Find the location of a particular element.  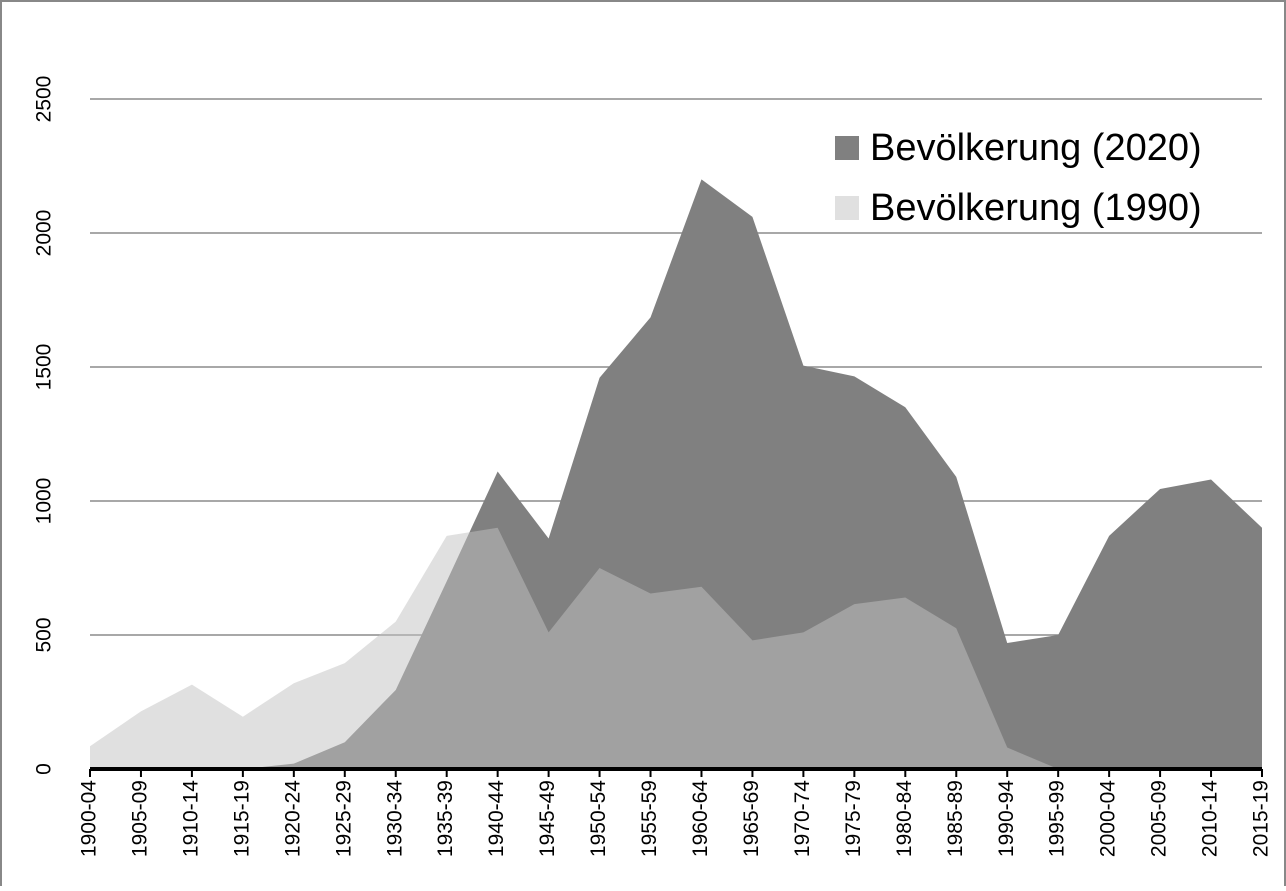

x-tick-label: 1910-14 is located at coordinates (190, 818).